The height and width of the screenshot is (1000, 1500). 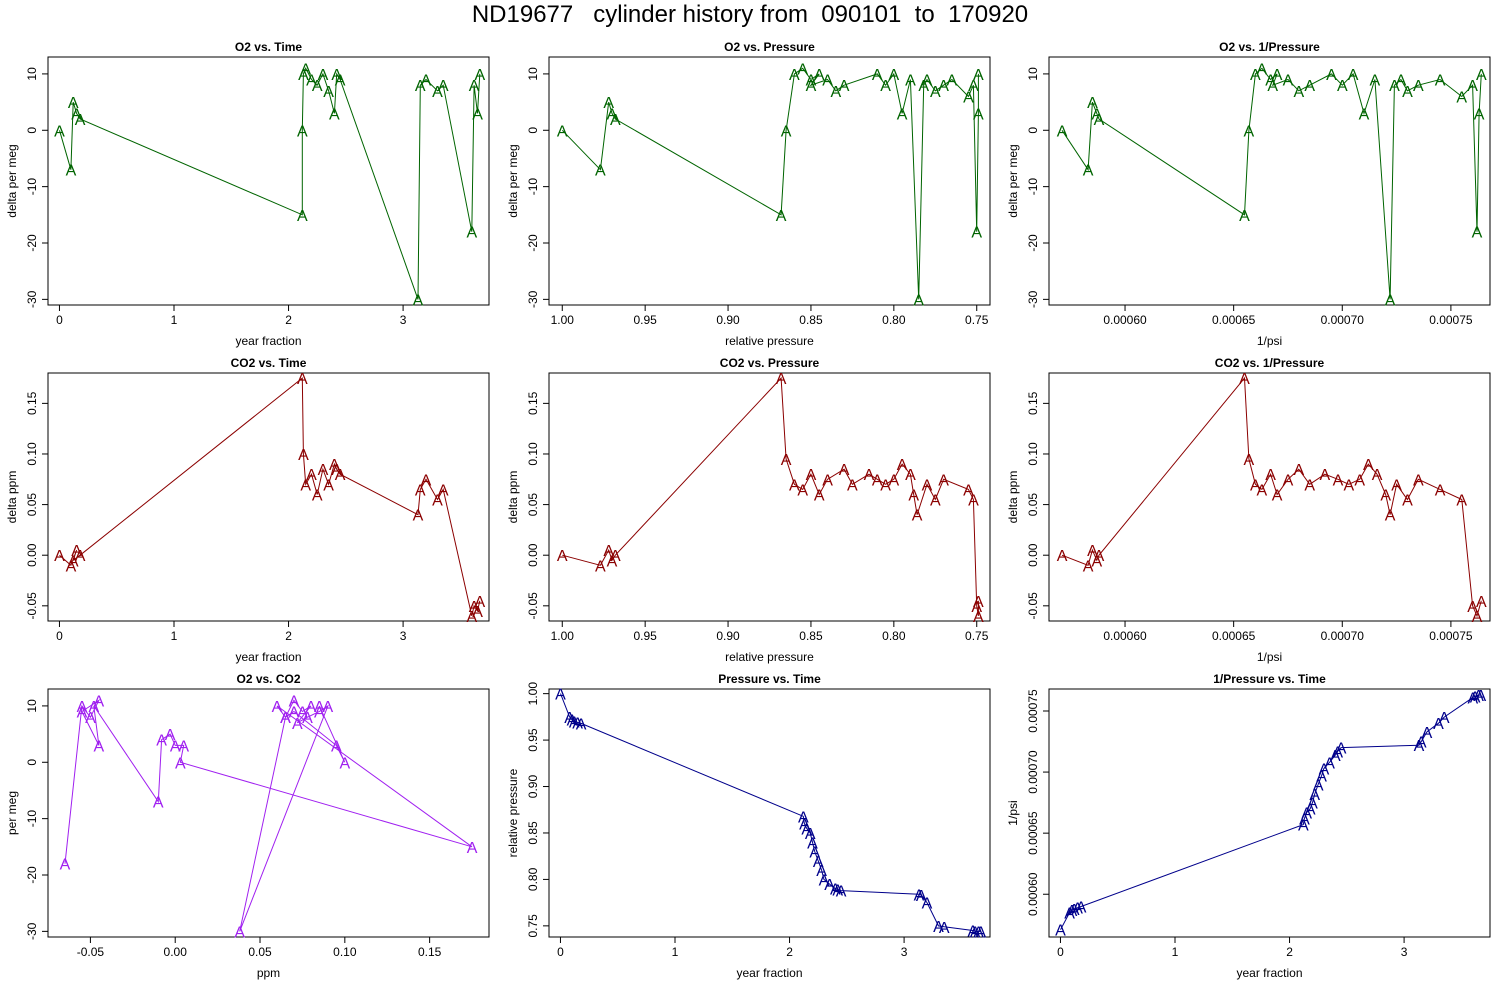 I want to click on y-tick-label: 0.00, so click(x=1033, y=555).